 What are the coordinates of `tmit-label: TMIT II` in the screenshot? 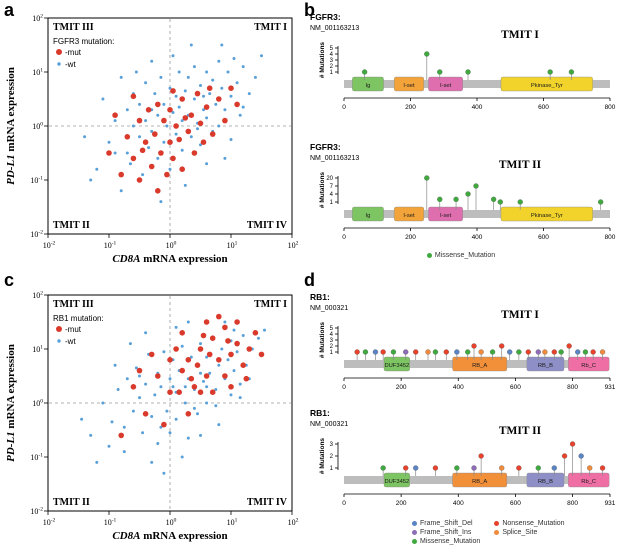 It's located at (520, 165).